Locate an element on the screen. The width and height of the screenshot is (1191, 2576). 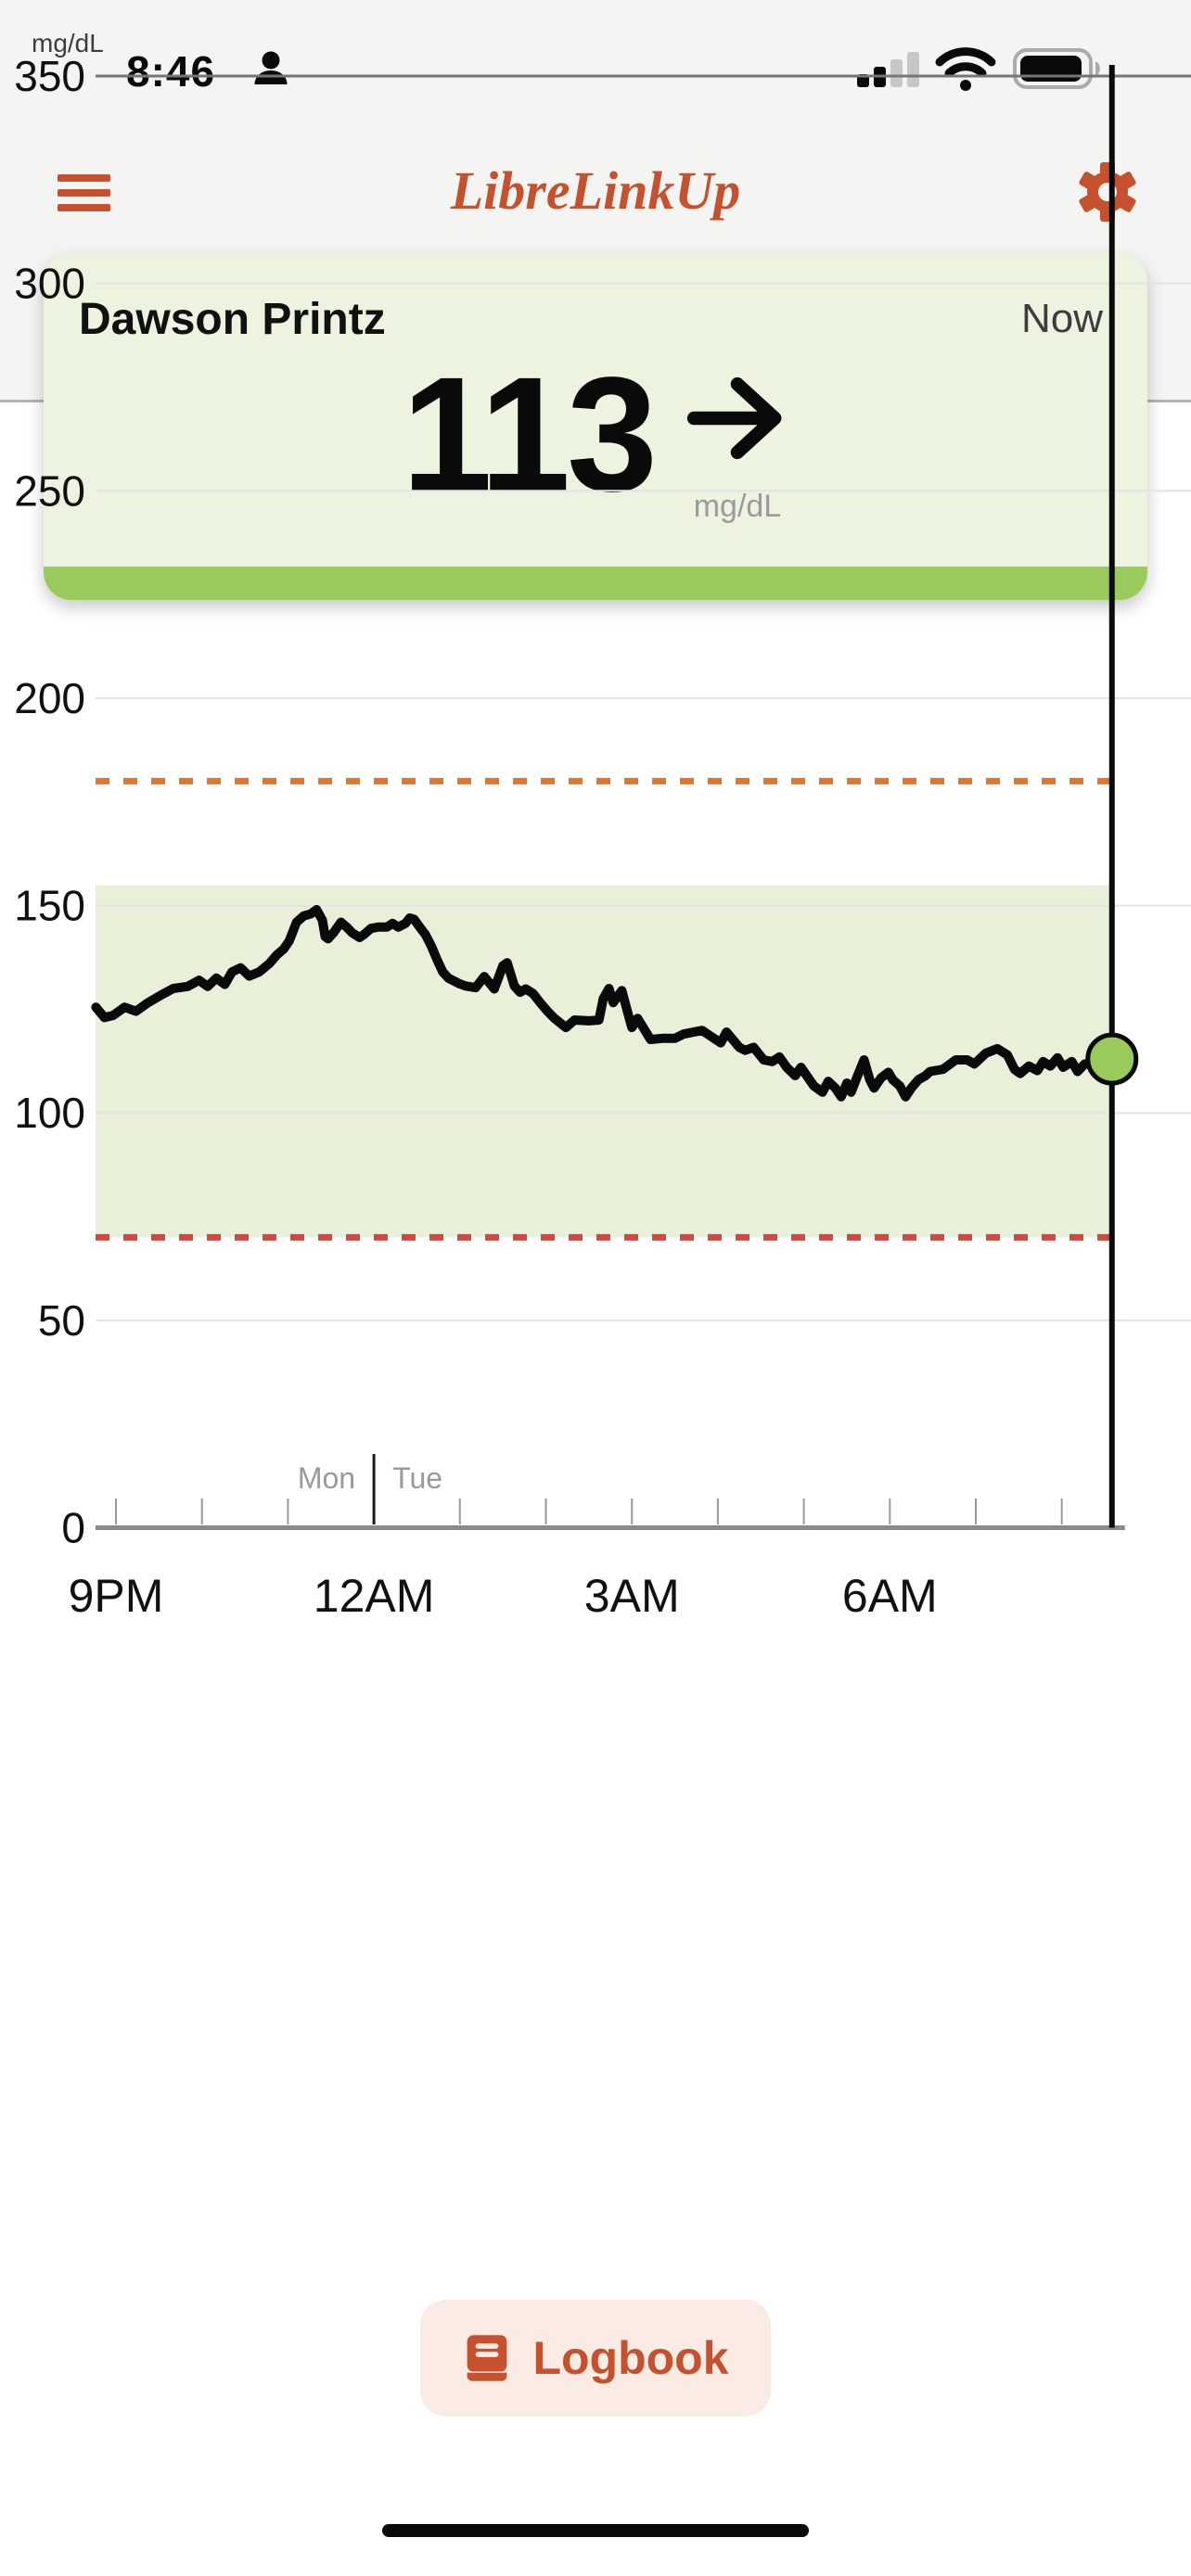
logbook-button: Logbook is located at coordinates (595, 2358).